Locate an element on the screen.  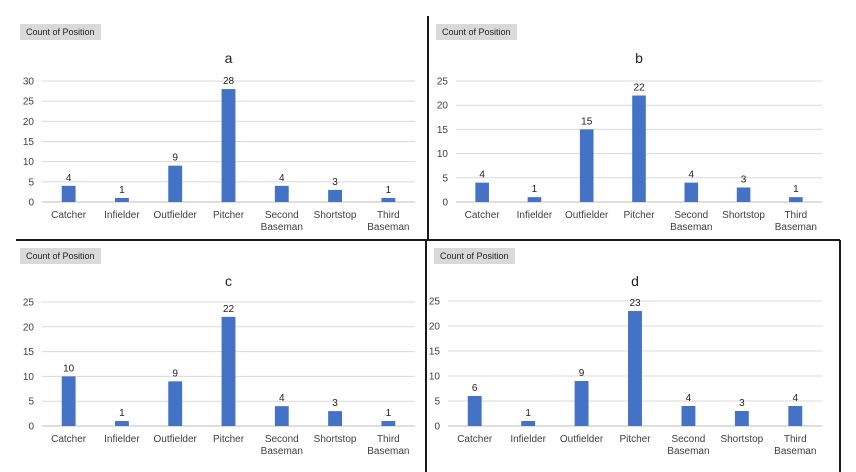
chart-title: a is located at coordinates (229, 58).